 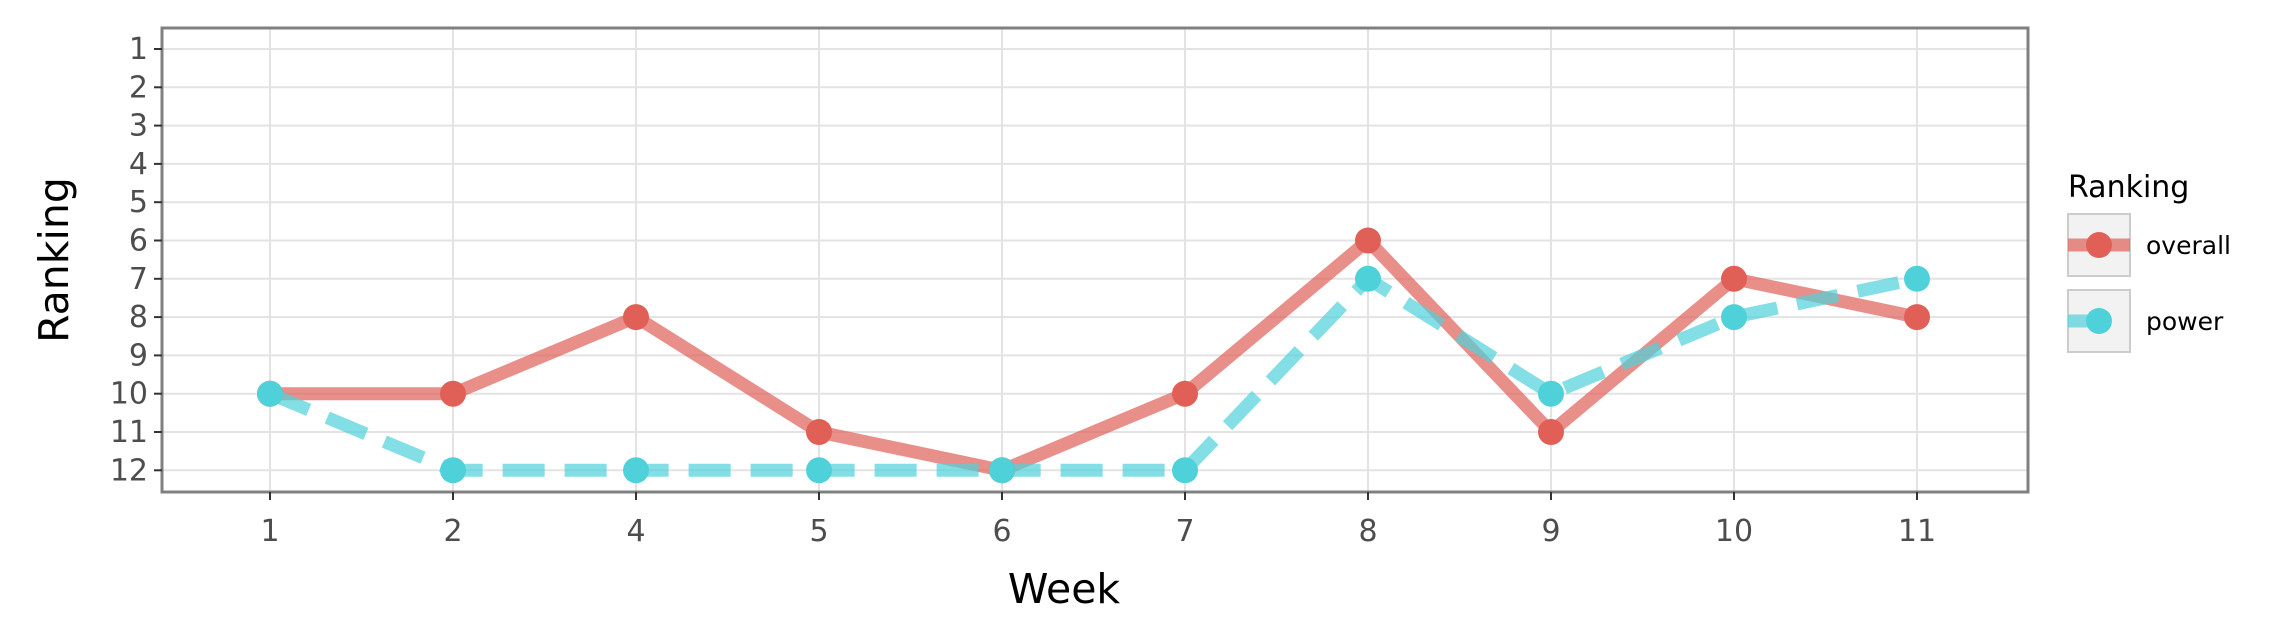 What do you see at coordinates (2128, 187) in the screenshot?
I see `legend-title: Ranking` at bounding box center [2128, 187].